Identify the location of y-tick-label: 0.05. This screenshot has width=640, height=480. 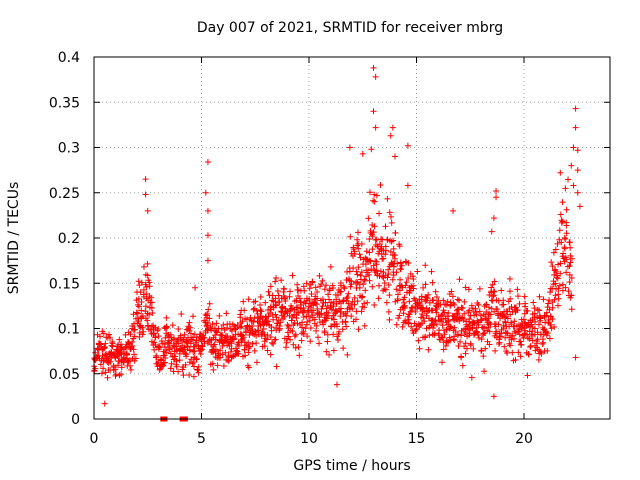
(64, 375).